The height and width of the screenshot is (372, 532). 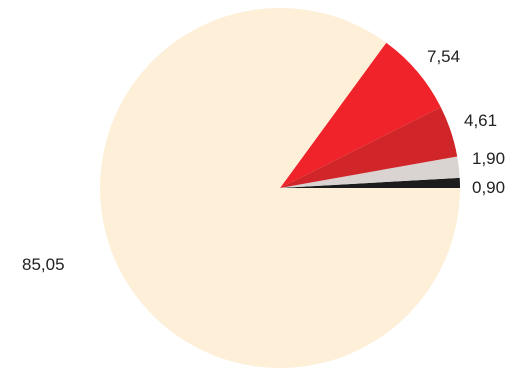 What do you see at coordinates (480, 120) in the screenshot?
I see `slice-label-4-61: 4,61` at bounding box center [480, 120].